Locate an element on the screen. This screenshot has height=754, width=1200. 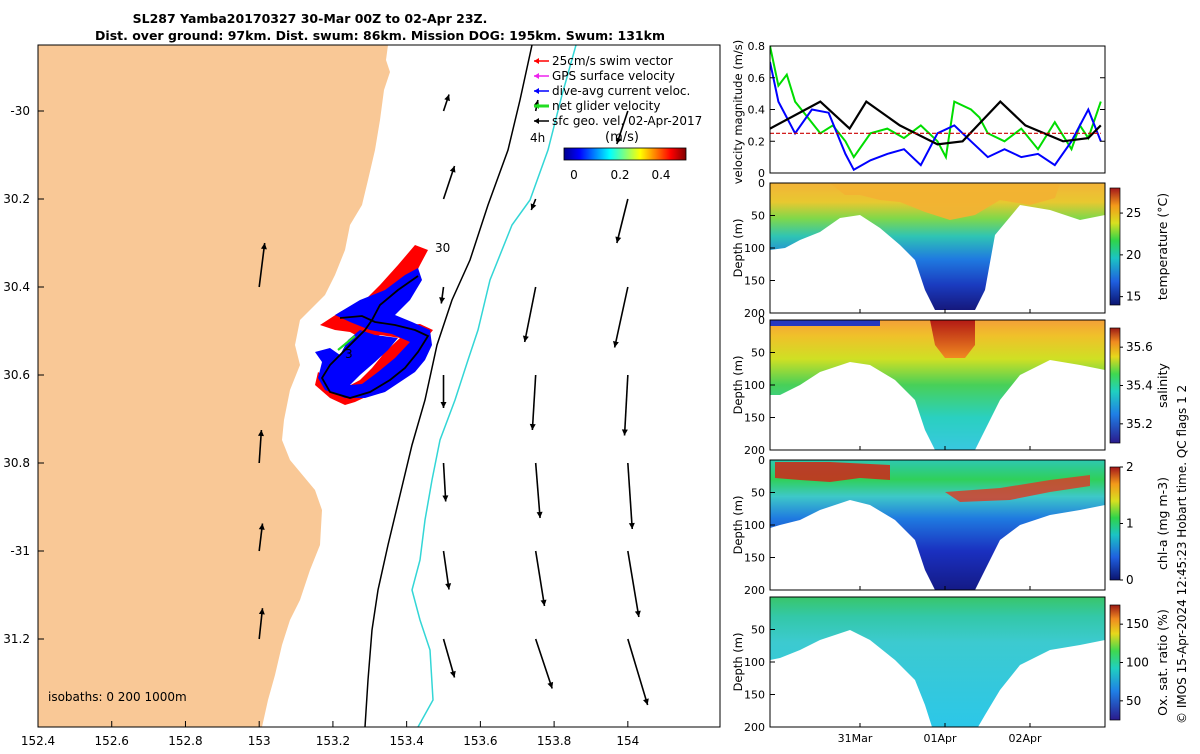
chlorophyll-max-layer is located at coordinates (832, 472).